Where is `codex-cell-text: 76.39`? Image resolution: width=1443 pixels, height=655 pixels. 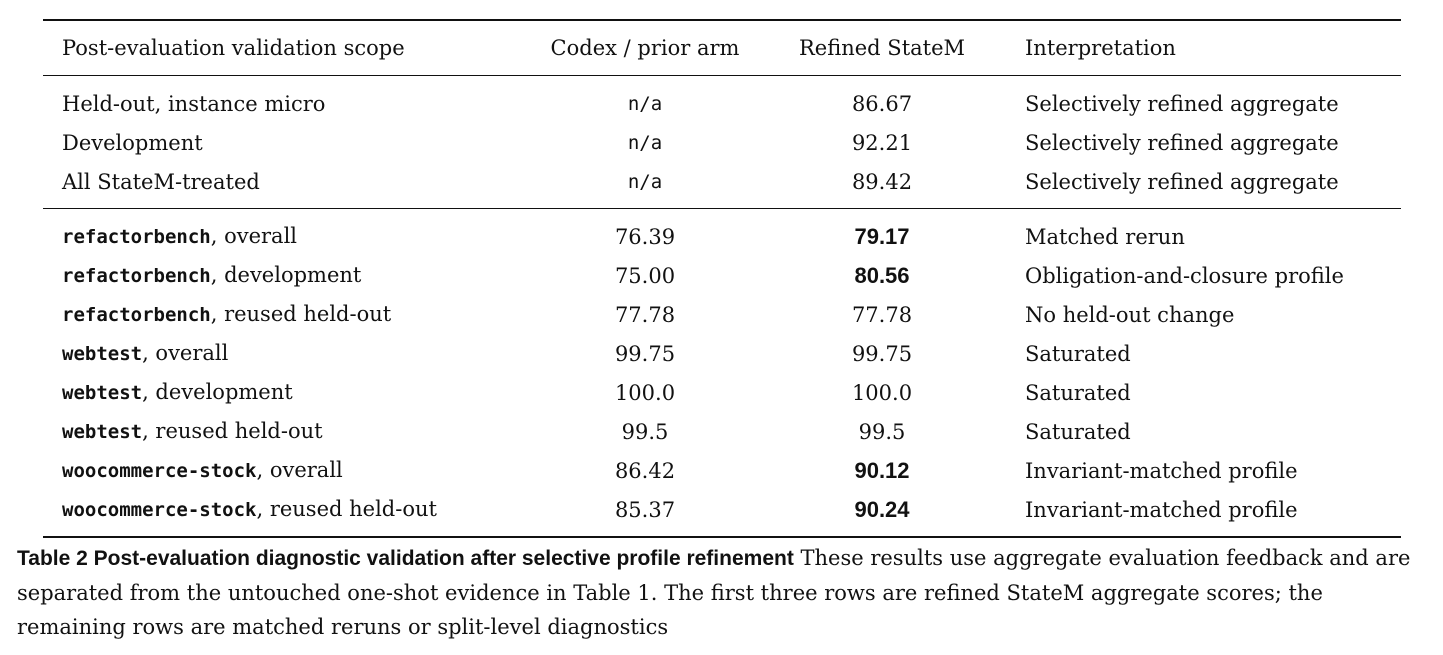 codex-cell-text: 76.39 is located at coordinates (645, 236).